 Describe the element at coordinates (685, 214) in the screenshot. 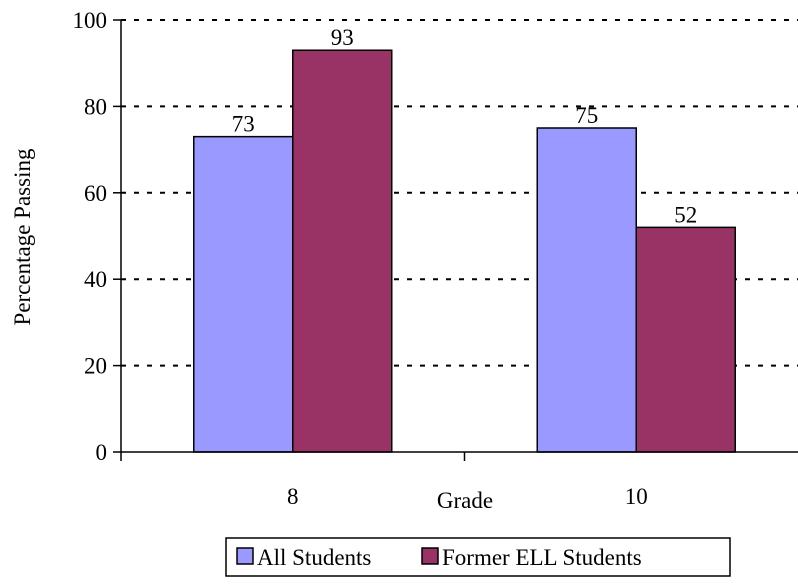

I see `data-label-former-ell-students-grade-10: 52` at that location.